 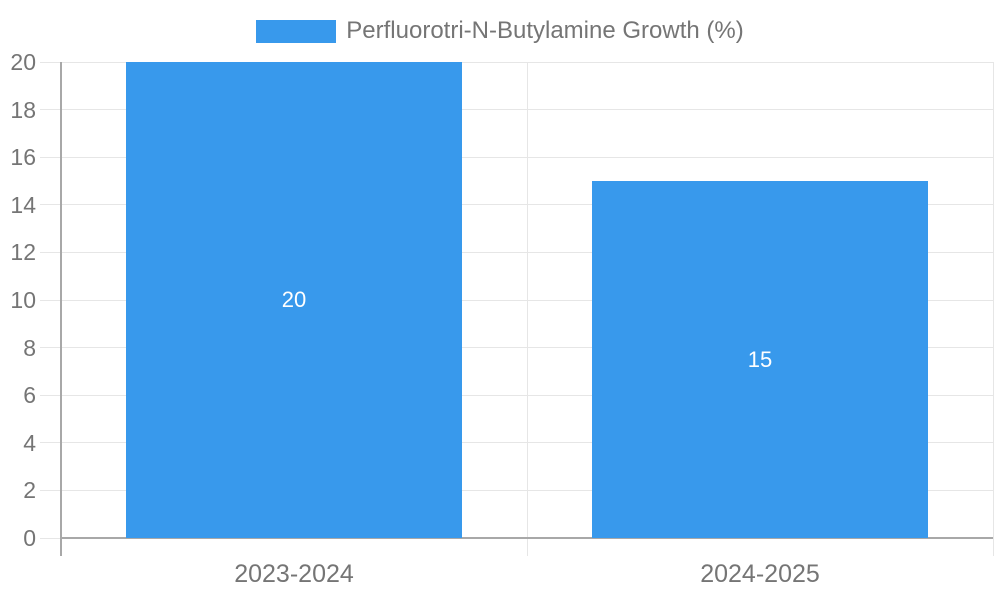 What do you see at coordinates (23, 62) in the screenshot?
I see `y-axis-tick-label: 20` at bounding box center [23, 62].